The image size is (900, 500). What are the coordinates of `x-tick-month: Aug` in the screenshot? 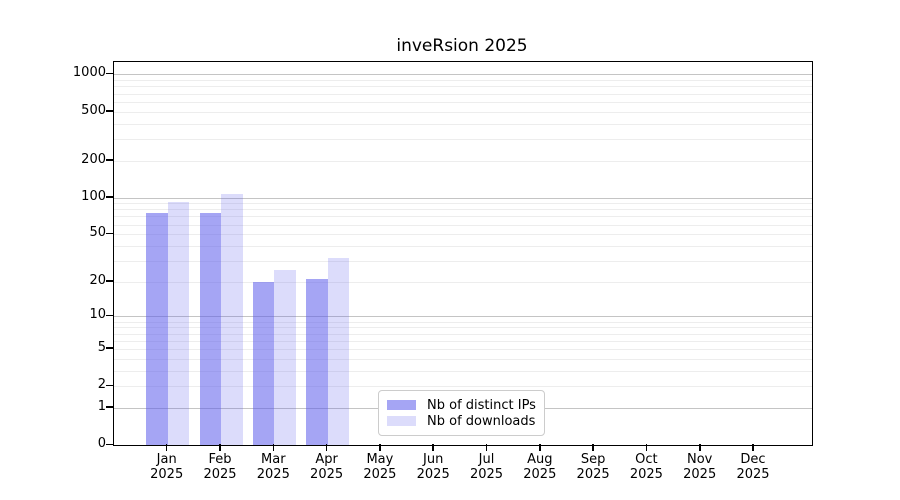 It's located at (540, 459).